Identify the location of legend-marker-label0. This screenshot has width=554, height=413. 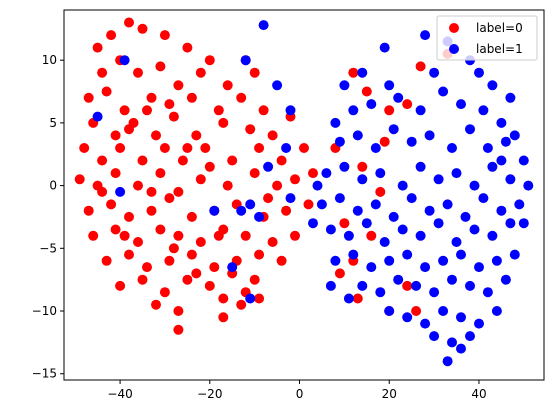
(454, 28).